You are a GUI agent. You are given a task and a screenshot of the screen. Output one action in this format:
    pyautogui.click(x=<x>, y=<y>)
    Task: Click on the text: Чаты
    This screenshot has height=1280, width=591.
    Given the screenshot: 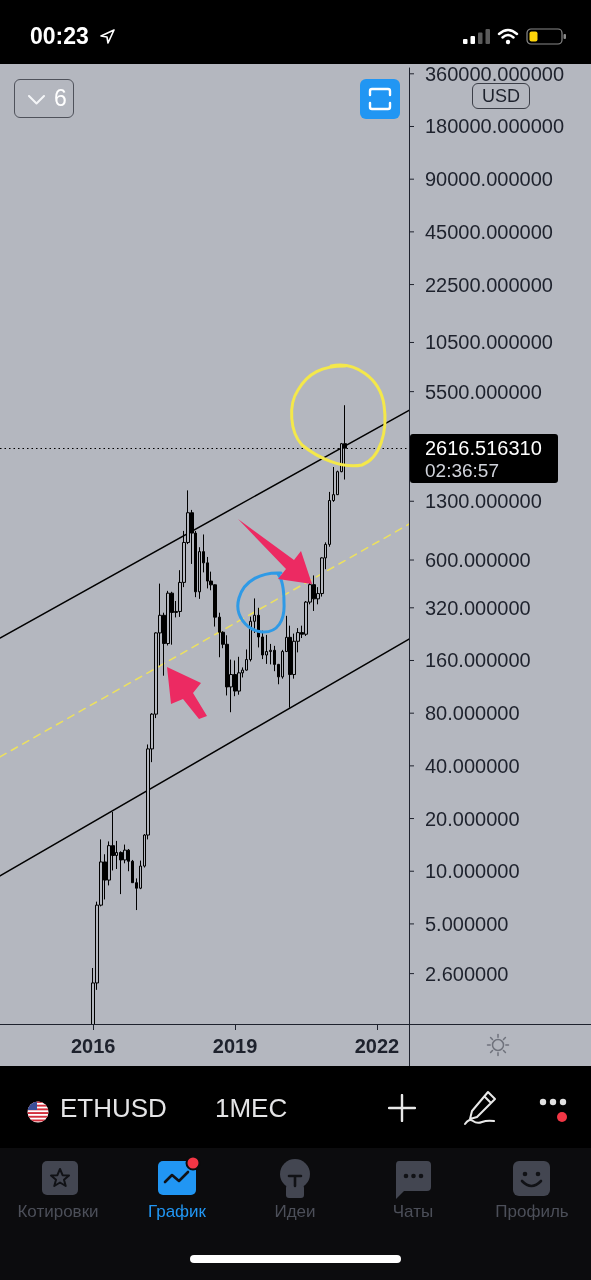 What is the action you would take?
    pyautogui.click(x=413, y=1212)
    